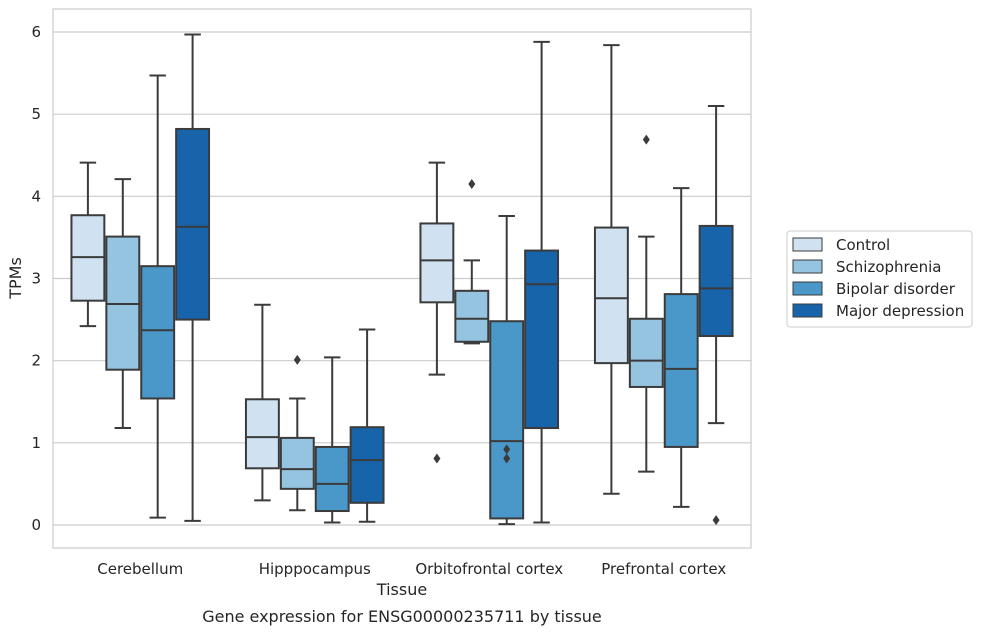  I want to click on x-axis-label: Tissue, so click(401, 589).